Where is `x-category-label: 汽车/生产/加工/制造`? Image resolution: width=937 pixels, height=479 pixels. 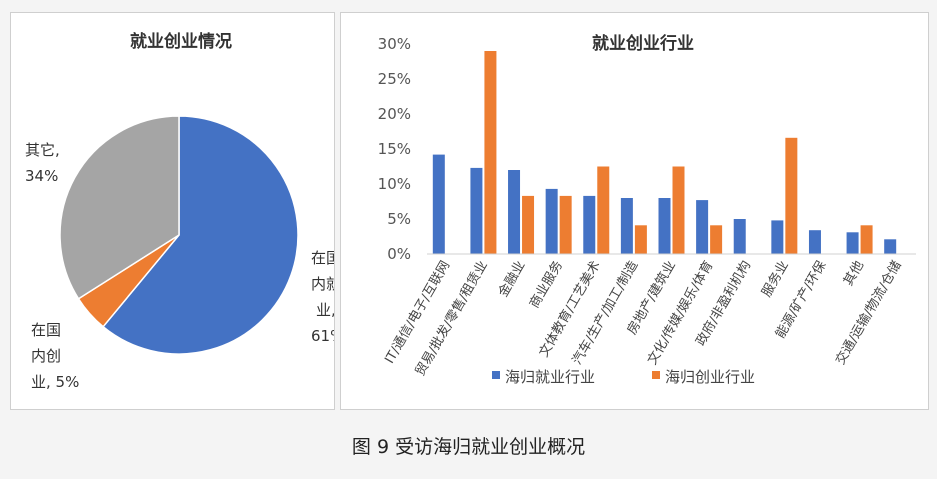
x-category-label: 汽车/生产/加工/制造 is located at coordinates (605, 312).